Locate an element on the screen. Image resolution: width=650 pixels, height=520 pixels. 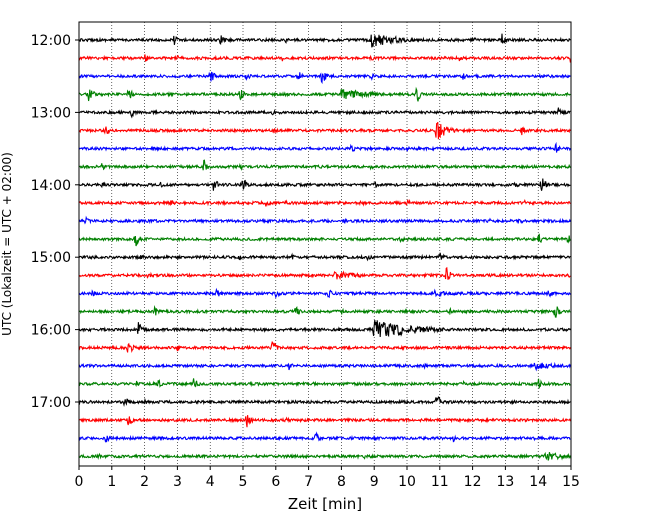
x-tick-label: 12 is located at coordinates (473, 482).